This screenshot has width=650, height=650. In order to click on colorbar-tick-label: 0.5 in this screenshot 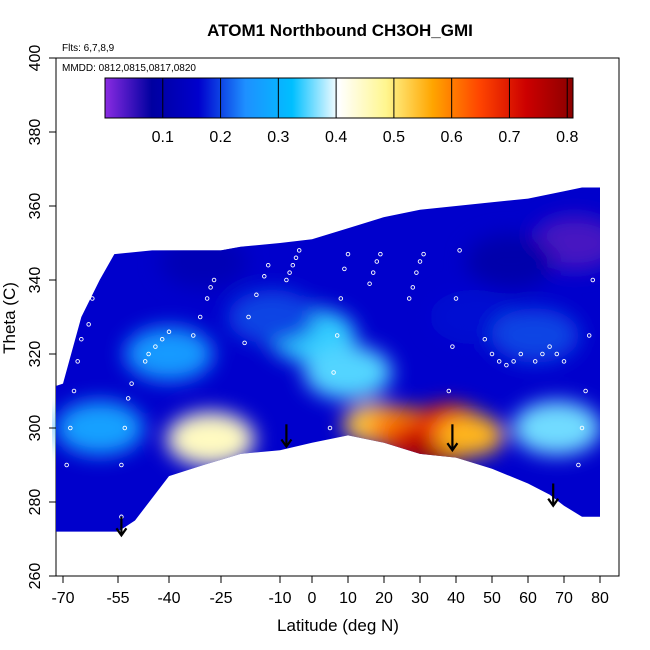, I will do `click(394, 137)`.